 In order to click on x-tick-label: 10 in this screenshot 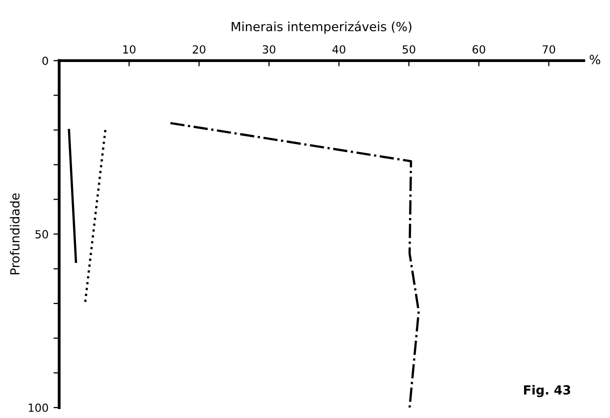, I will do `click(129, 49)`.